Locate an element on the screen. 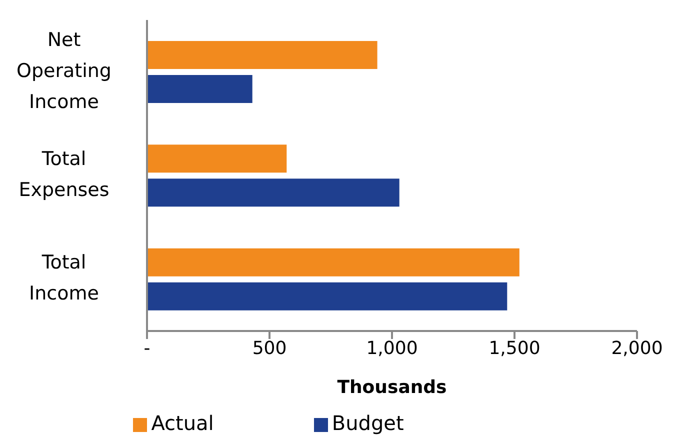 This screenshot has height=445, width=673. x-tick-label: 500 is located at coordinates (269, 348).